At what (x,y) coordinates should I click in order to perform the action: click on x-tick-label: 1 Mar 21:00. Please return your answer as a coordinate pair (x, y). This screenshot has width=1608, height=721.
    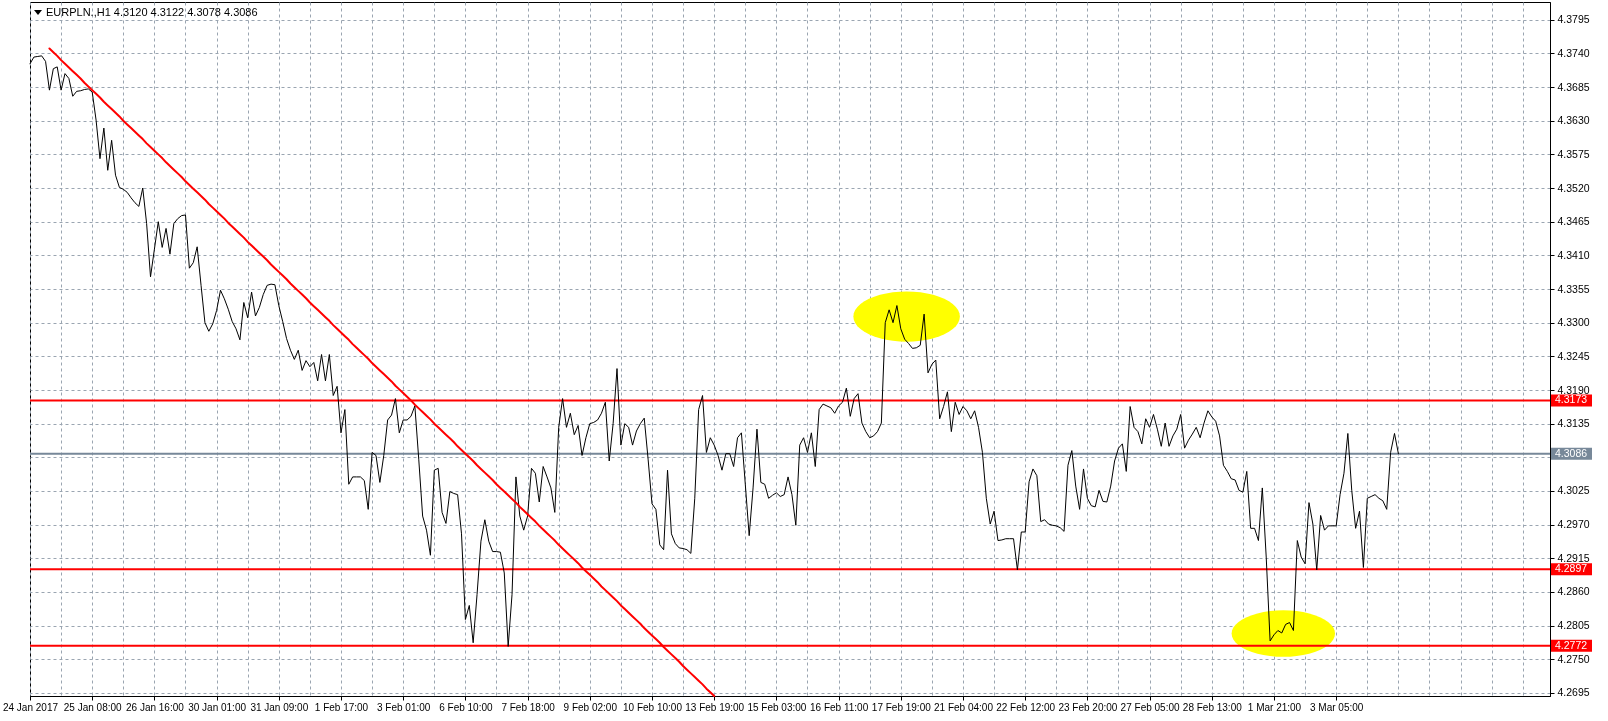
    Looking at the image, I should click on (1274, 707).